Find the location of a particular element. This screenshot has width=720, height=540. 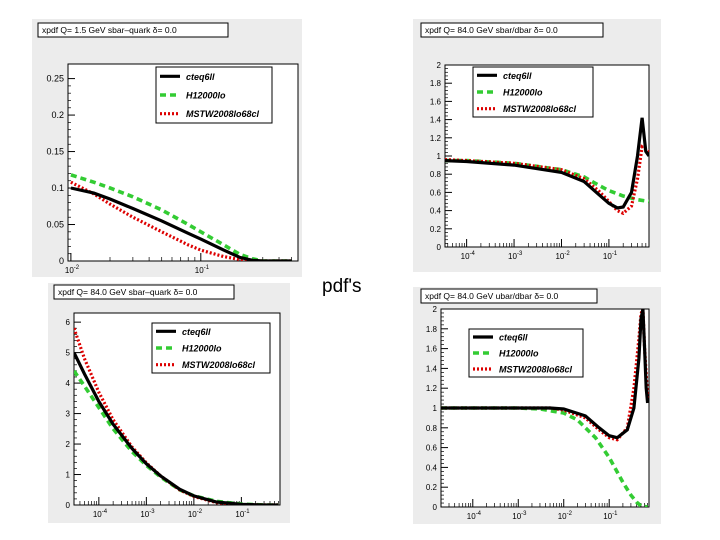

y-tick-label: 3 is located at coordinates (68, 414).